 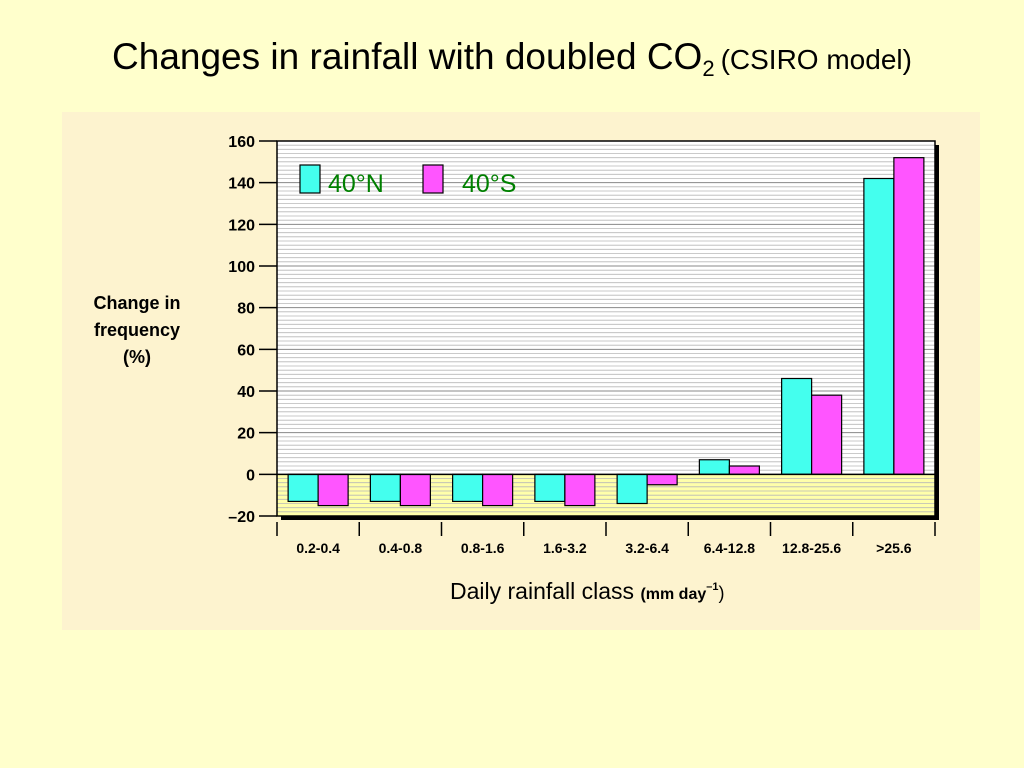 I want to click on y-axis-label-line: frequency, so click(x=137, y=330).